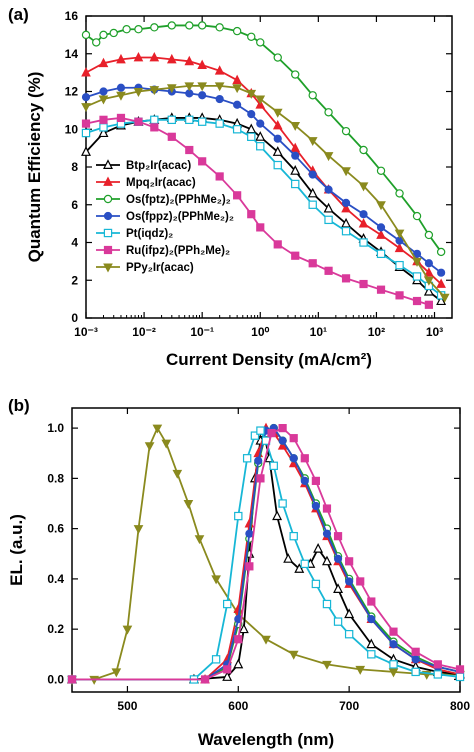 This screenshot has height=752, width=474. I want to click on a-legend-label-btp-ir-acac: Btp₂Ir(acac), so click(158, 166).